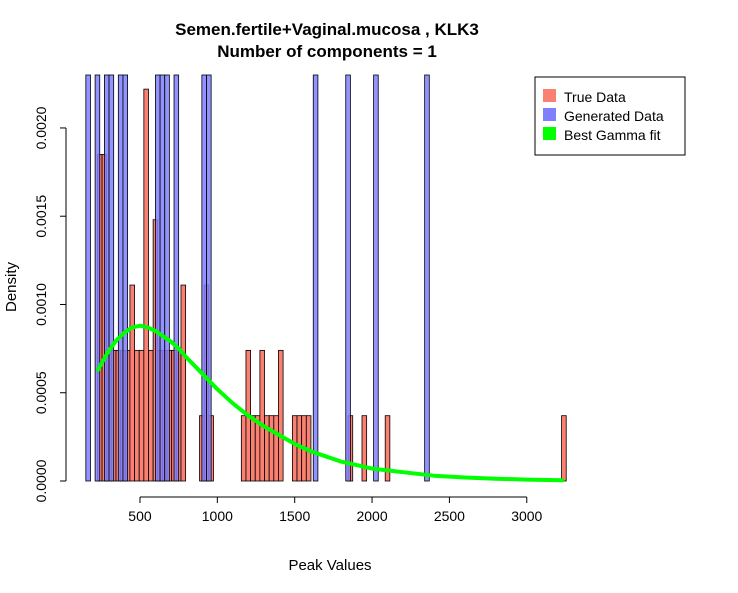 Image resolution: width=738 pixels, height=593 pixels. I want to click on y-tick-label: 0.0005, so click(41, 392).